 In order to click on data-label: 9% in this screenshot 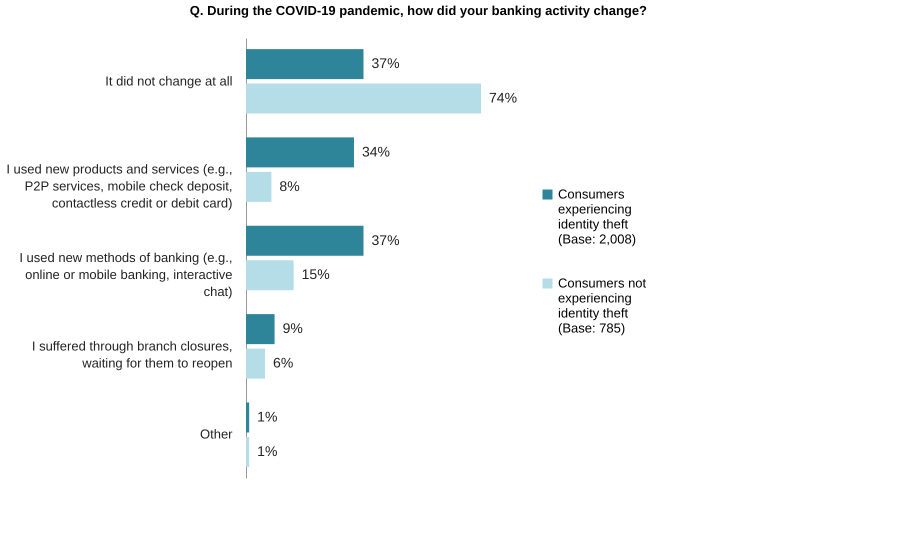, I will do `click(292, 328)`.